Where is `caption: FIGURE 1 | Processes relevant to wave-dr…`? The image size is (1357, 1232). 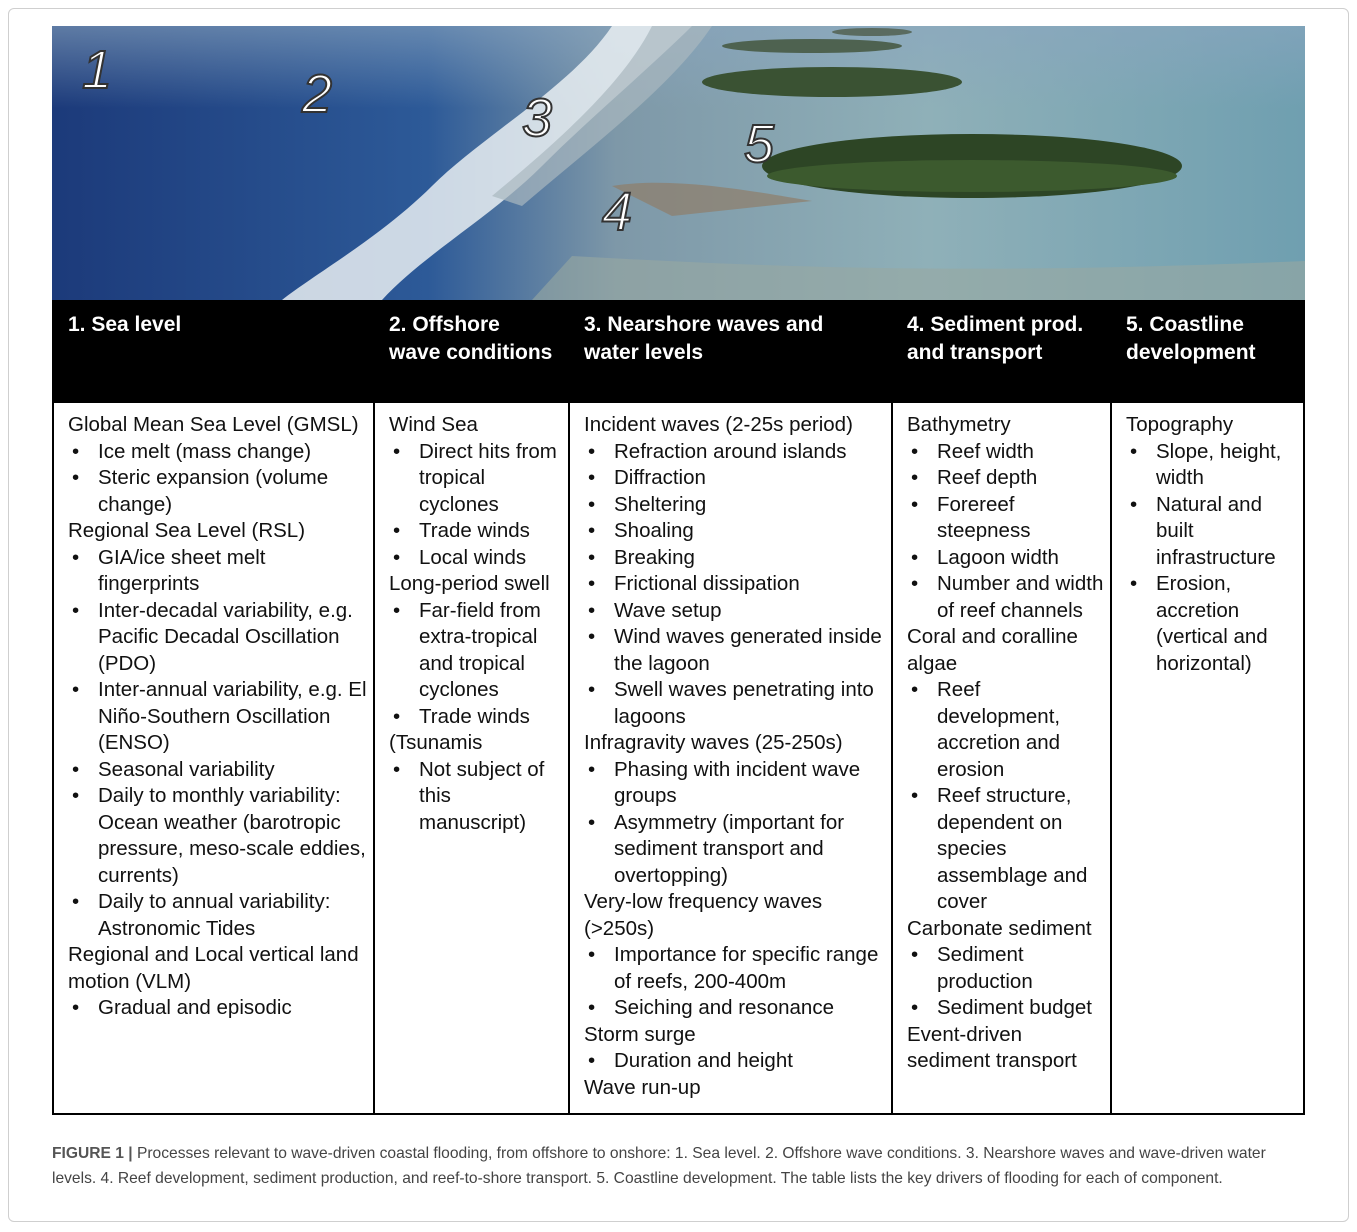 caption: FIGURE 1 | Processes relevant to wave-dr… is located at coordinates (683, 1166).